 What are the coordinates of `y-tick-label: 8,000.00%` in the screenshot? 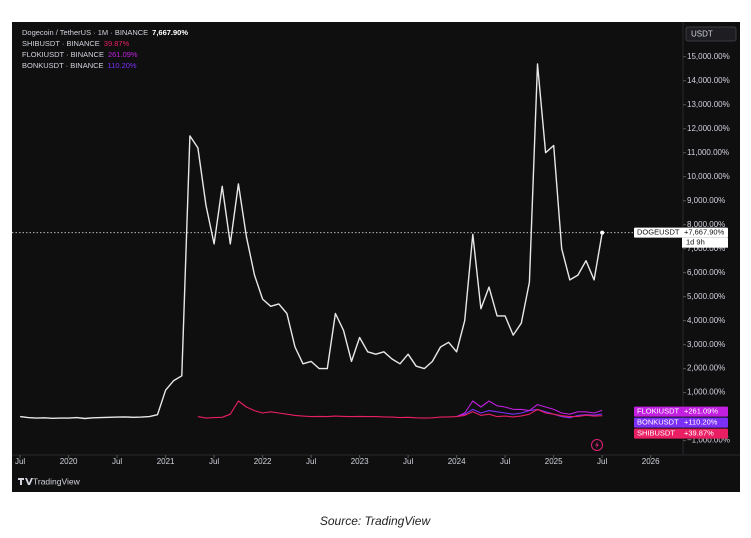 It's located at (706, 224).